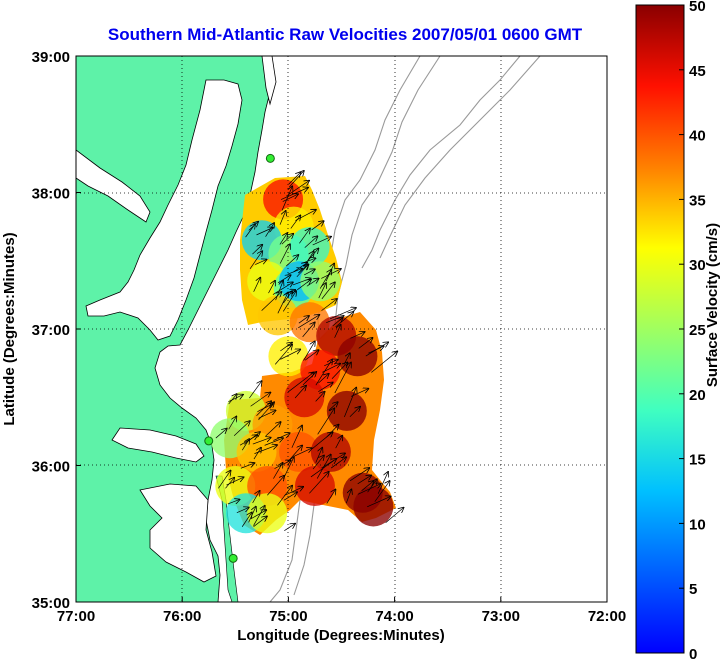  I want to click on y-axis-label: Latitude (Degrees:Minutes), so click(9, 328).